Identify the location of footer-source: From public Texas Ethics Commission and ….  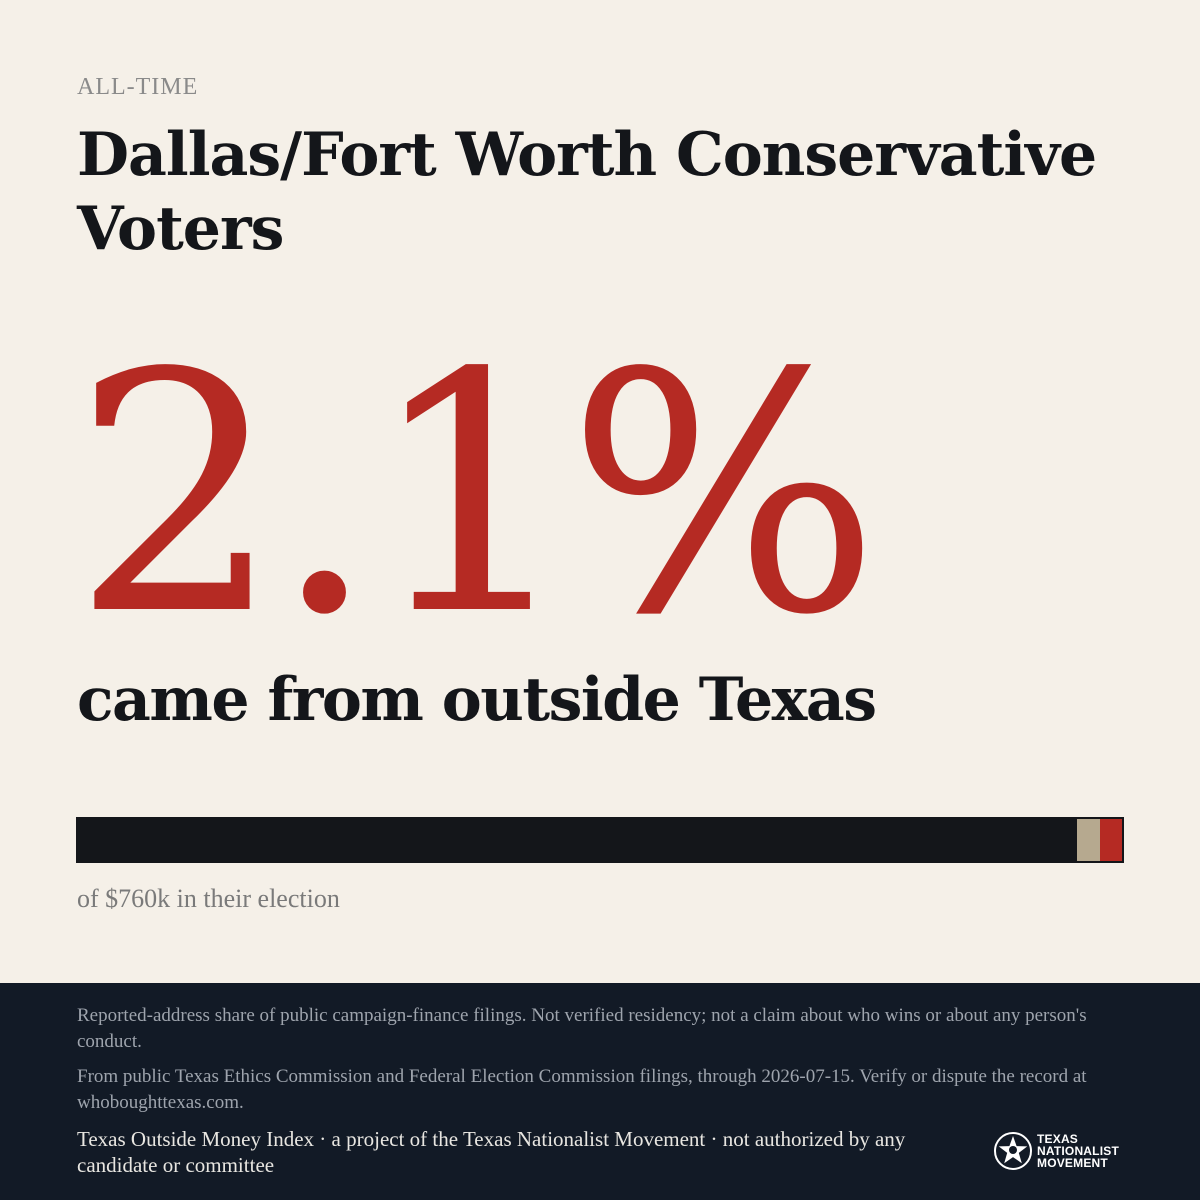
(582, 1089).